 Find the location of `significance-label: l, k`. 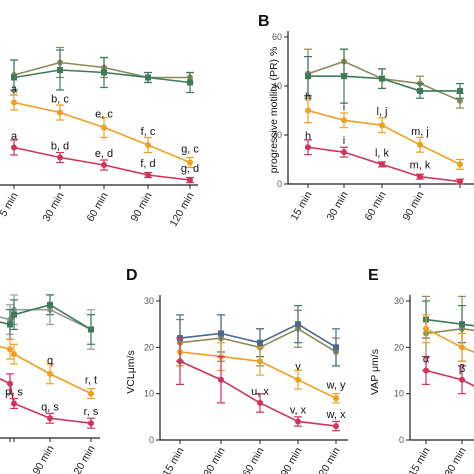

significance-label: l, k is located at coordinates (382, 153).